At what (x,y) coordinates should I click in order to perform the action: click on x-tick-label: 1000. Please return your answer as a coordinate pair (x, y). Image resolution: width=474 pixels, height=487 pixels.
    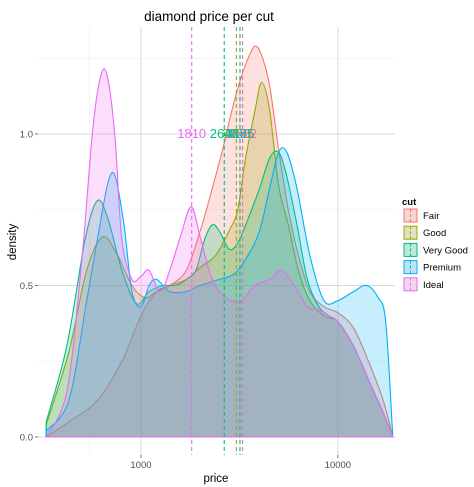
    Looking at the image, I should click on (140, 465).